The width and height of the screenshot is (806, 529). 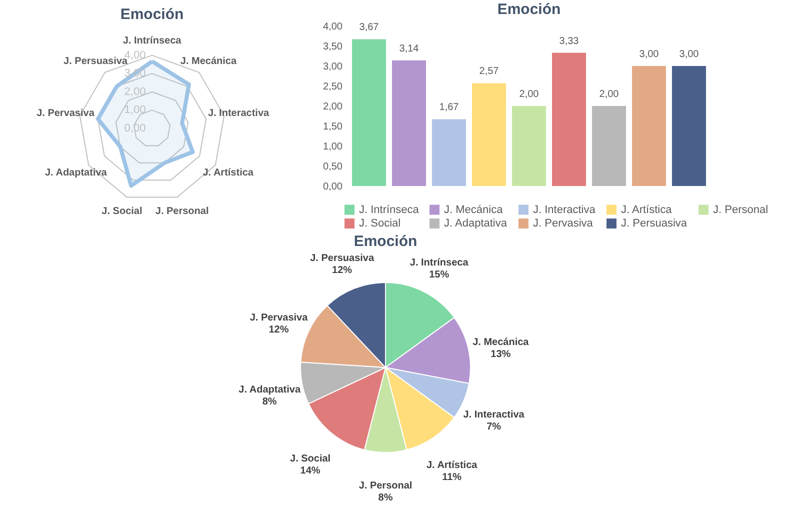 What do you see at coordinates (228, 172) in the screenshot?
I see `spoke-label: J. Artística` at bounding box center [228, 172].